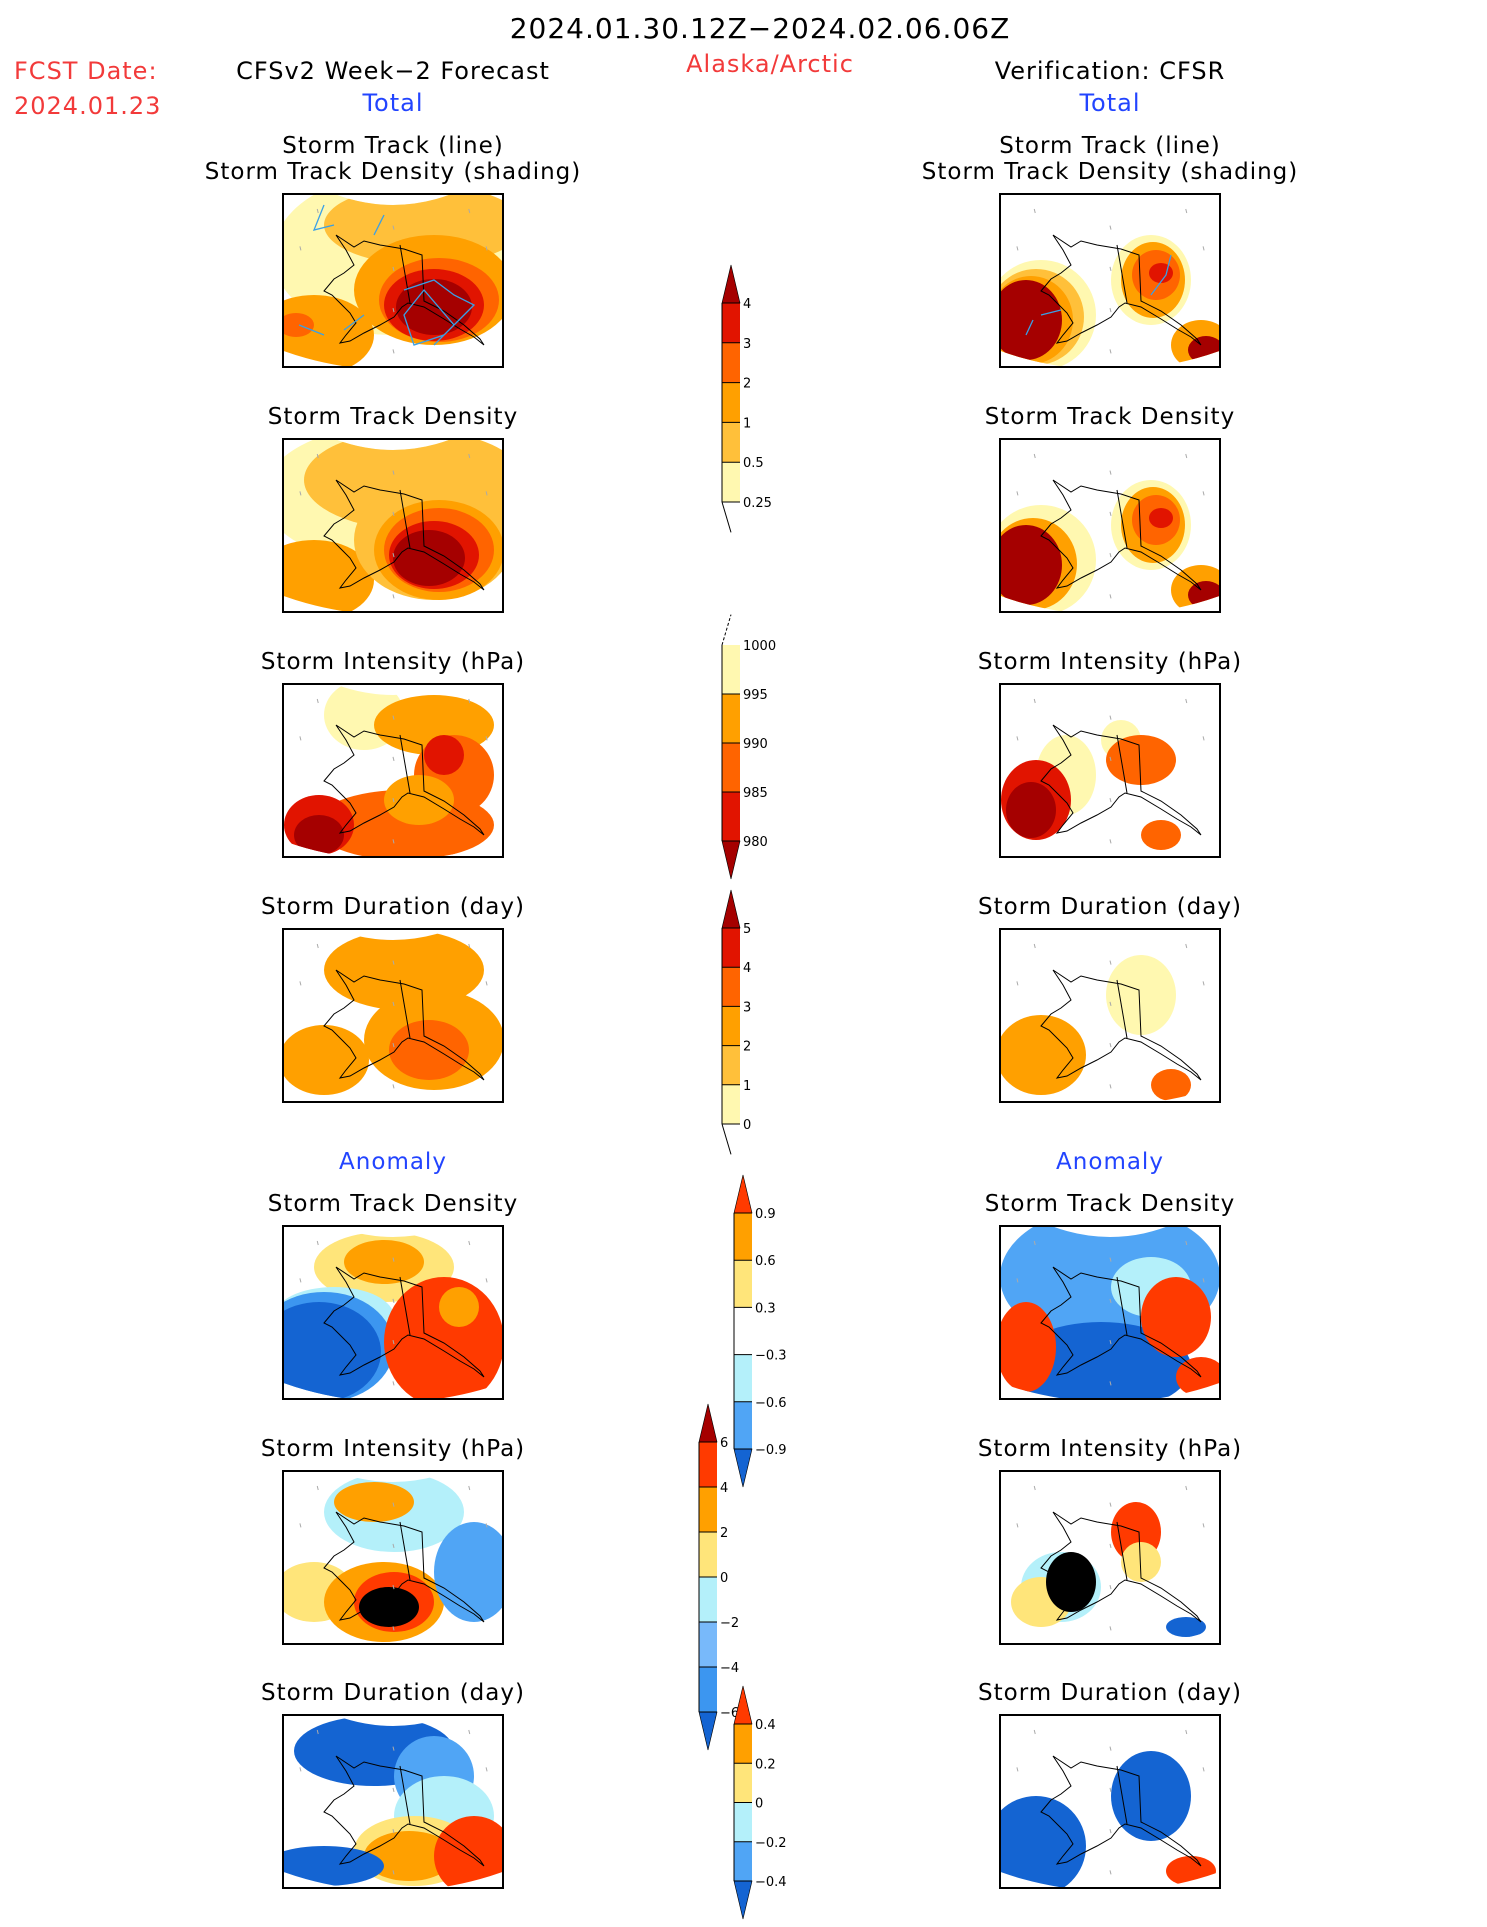 This screenshot has height=1927, width=1487. I want to click on colorbar-tick-label: −0.4, so click(771, 1882).